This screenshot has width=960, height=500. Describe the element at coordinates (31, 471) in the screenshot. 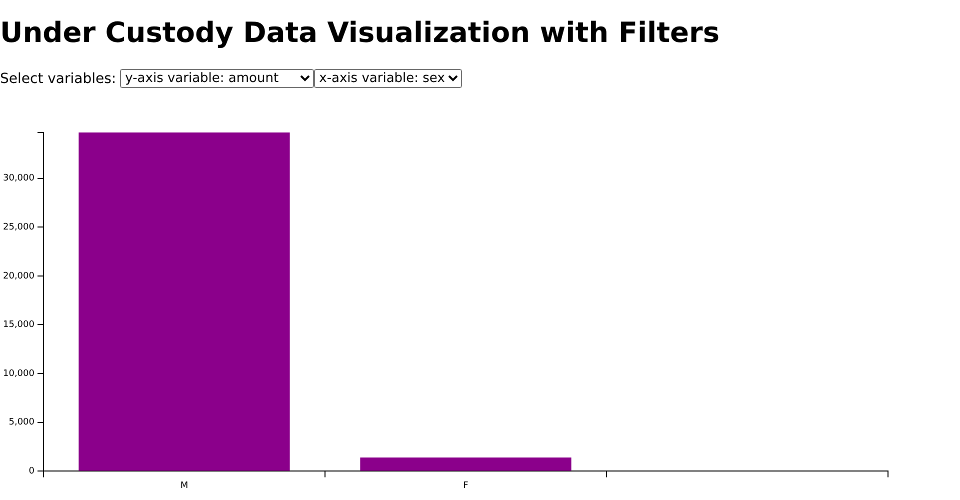

I see `y-tick-label: 0` at that location.